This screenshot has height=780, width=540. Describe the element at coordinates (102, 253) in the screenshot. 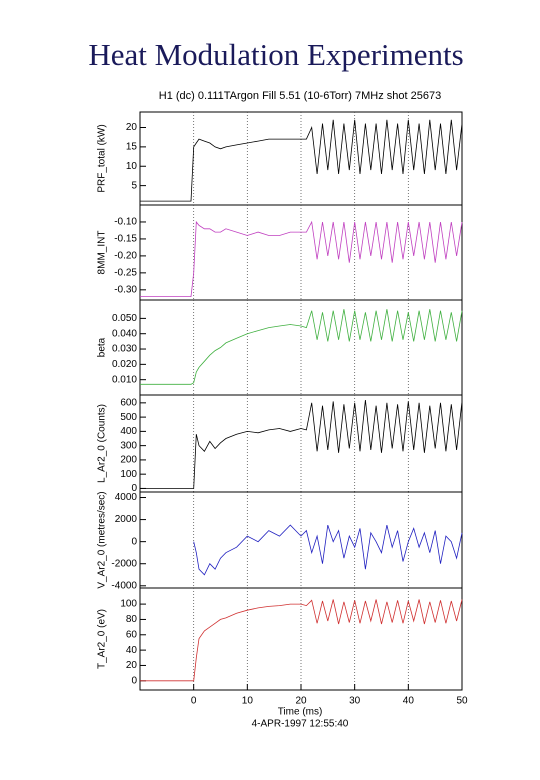

I see `y-axis-label: 8MM_INT` at that location.